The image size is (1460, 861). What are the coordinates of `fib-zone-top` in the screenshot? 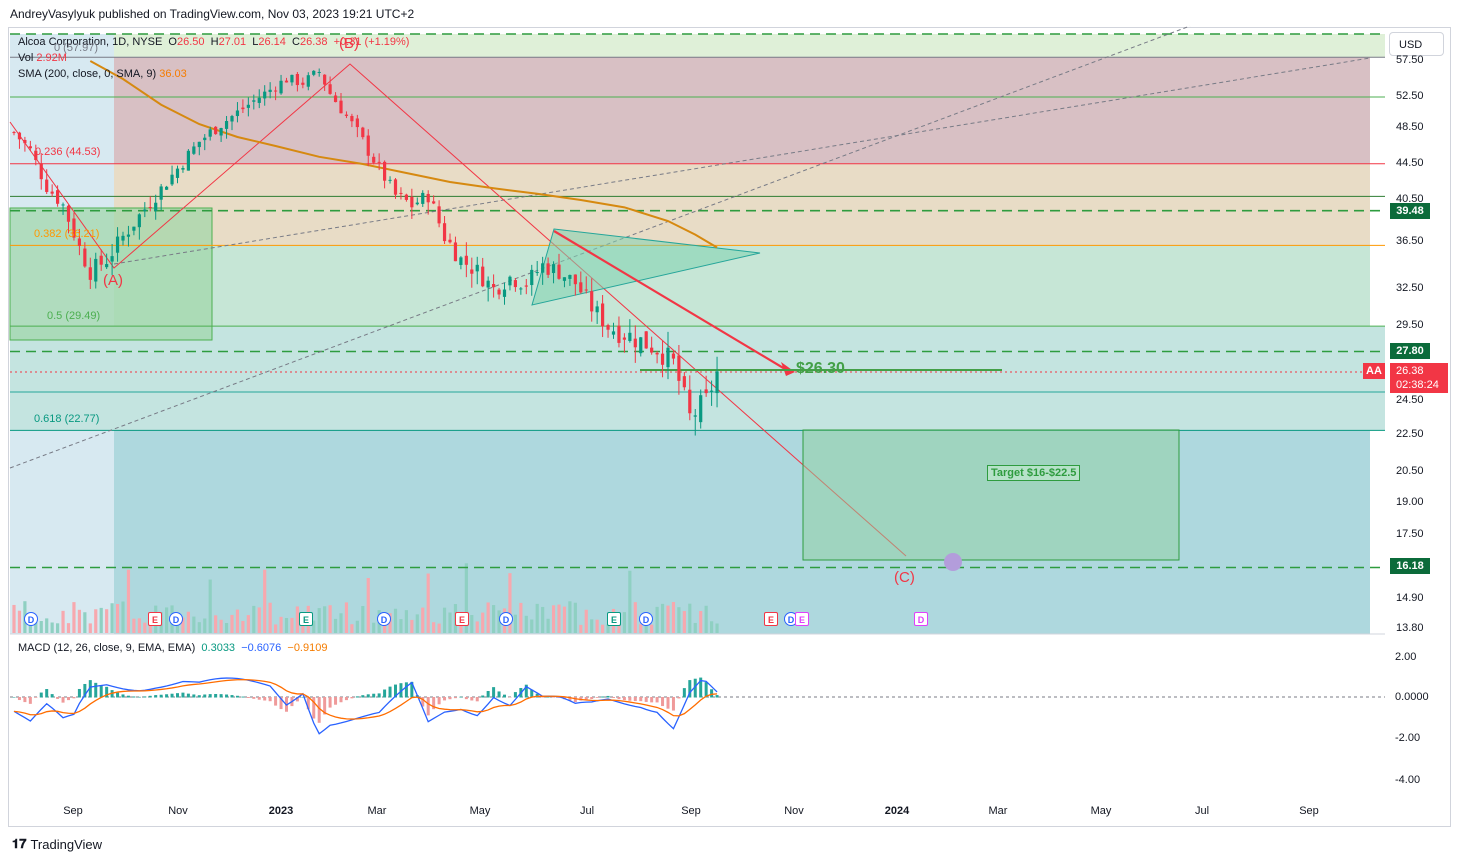 It's located at (697, 46).